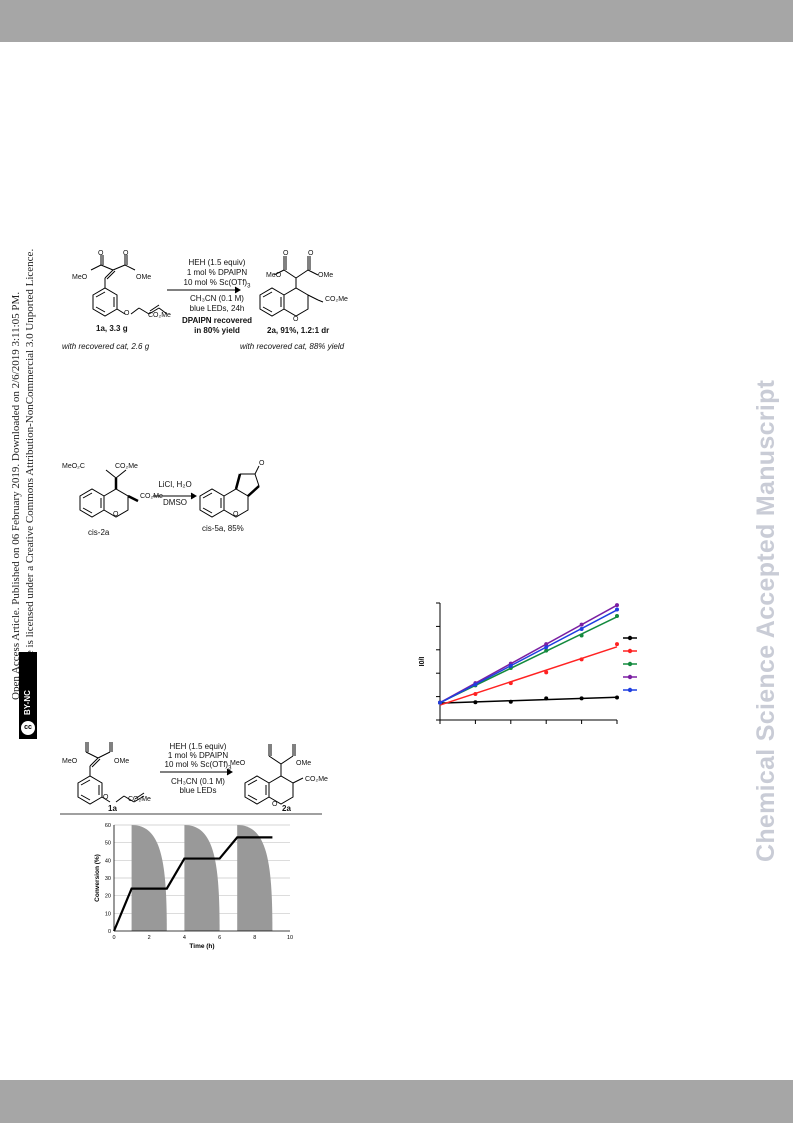 This screenshot has width=793, height=1123. What do you see at coordinates (139, 799) in the screenshot?
I see `sm3-co2me: CO₂Me` at bounding box center [139, 799].